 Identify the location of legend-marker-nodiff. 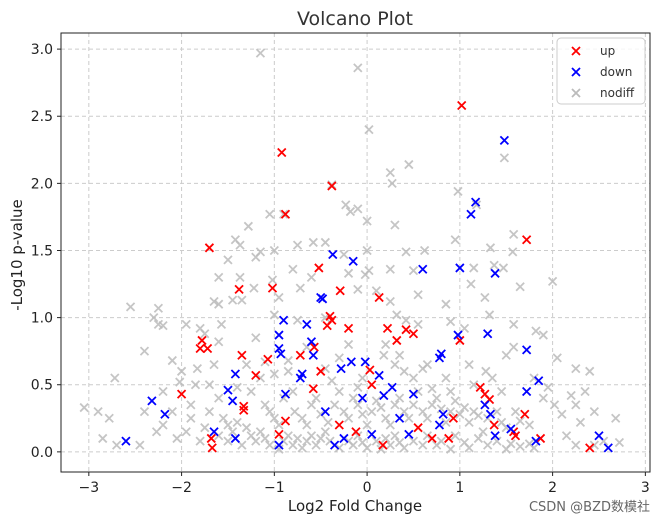
(576, 93).